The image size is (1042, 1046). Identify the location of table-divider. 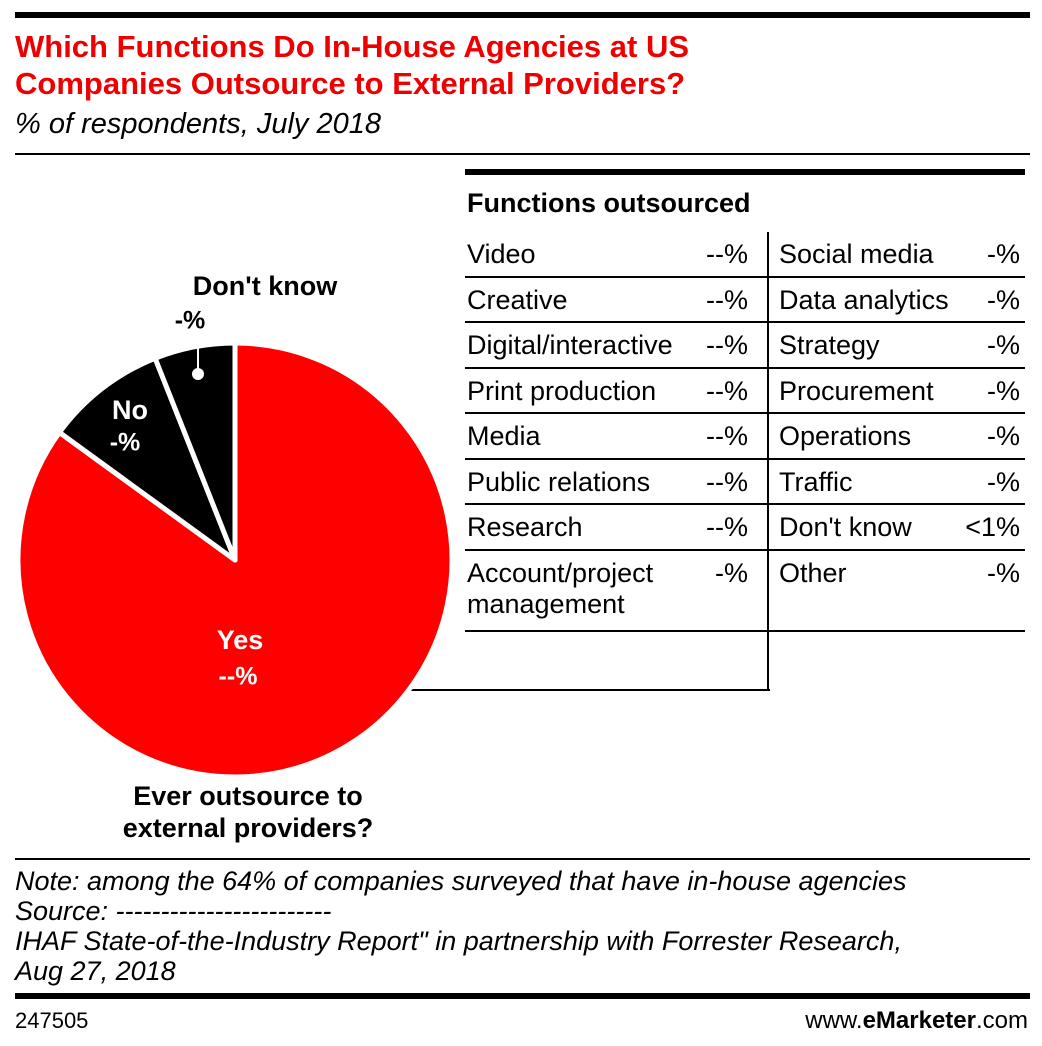
(768, 461).